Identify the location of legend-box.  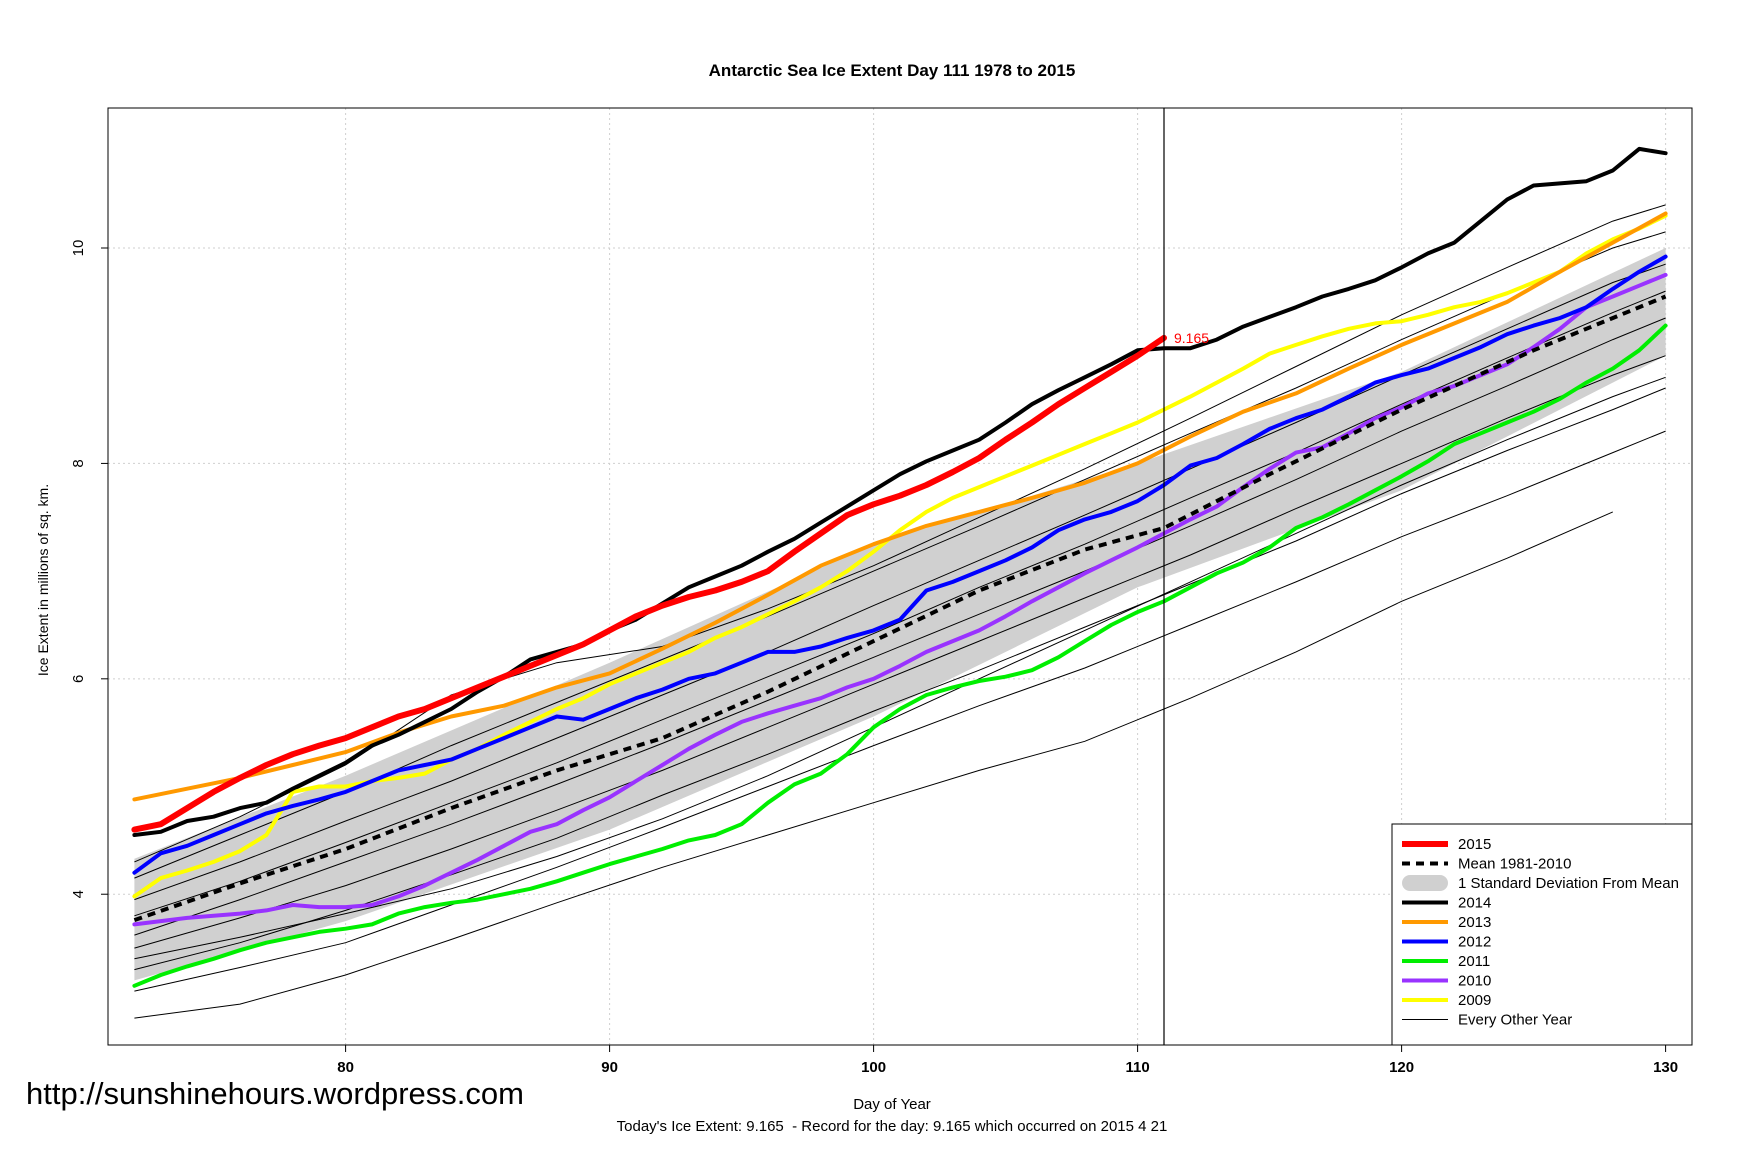
(1542, 934).